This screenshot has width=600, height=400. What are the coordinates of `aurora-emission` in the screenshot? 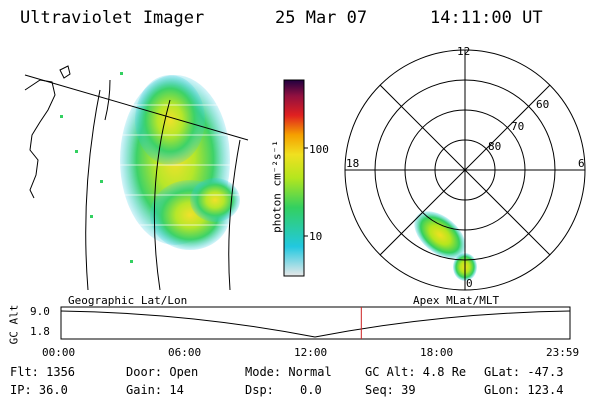 It's located at (180, 162).